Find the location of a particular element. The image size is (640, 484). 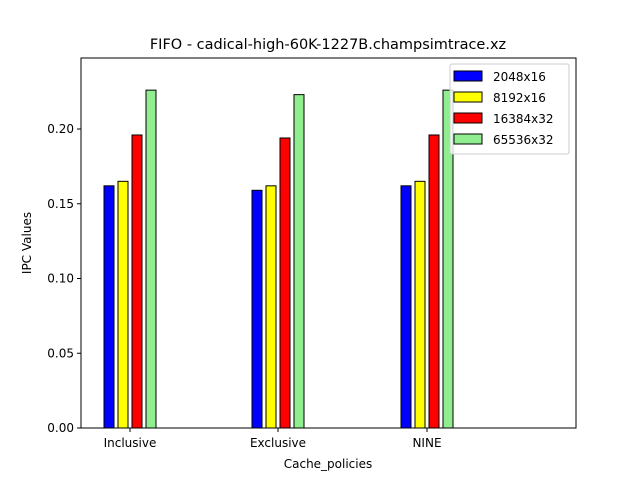

bar-2048x16-NINE is located at coordinates (406, 307).